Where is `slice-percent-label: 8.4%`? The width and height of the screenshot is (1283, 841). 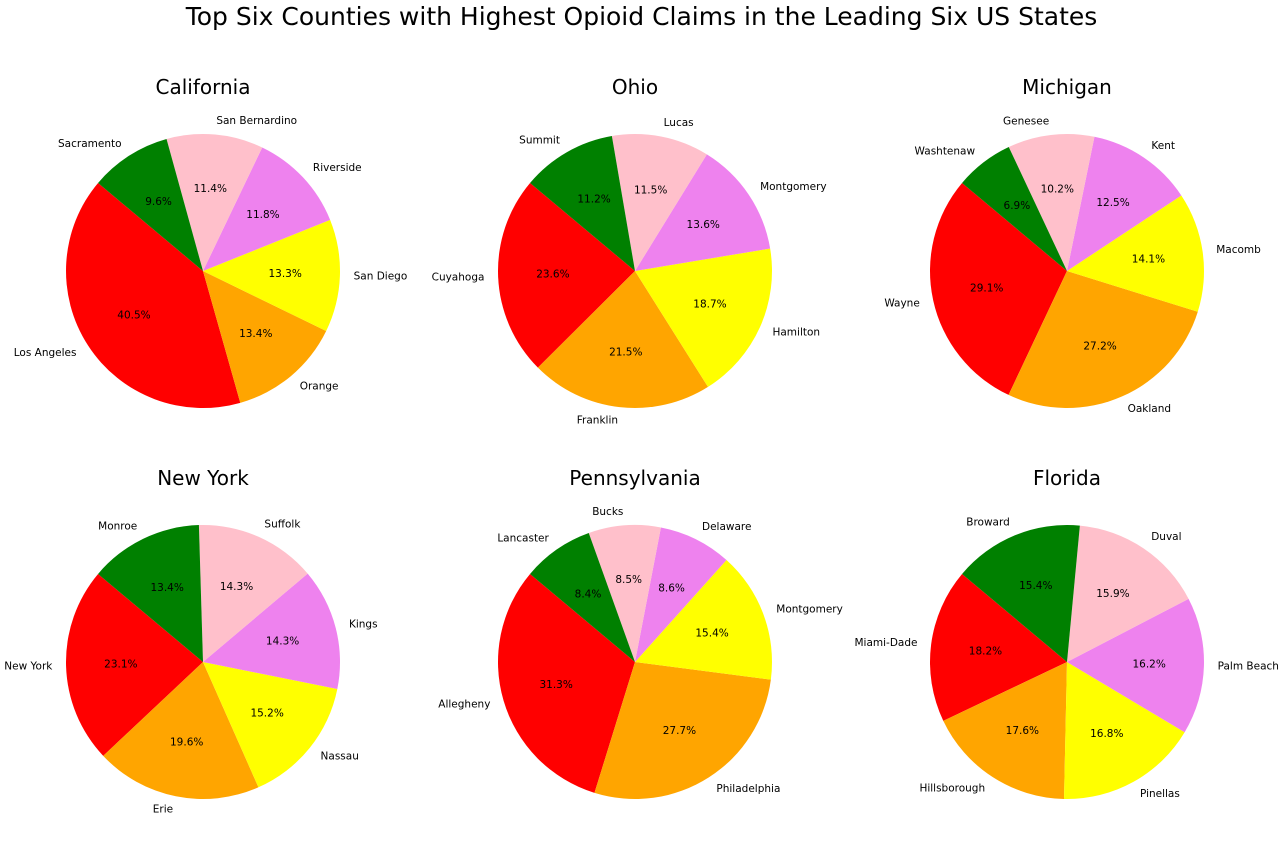
slice-percent-label: 8.4% is located at coordinates (588, 595).